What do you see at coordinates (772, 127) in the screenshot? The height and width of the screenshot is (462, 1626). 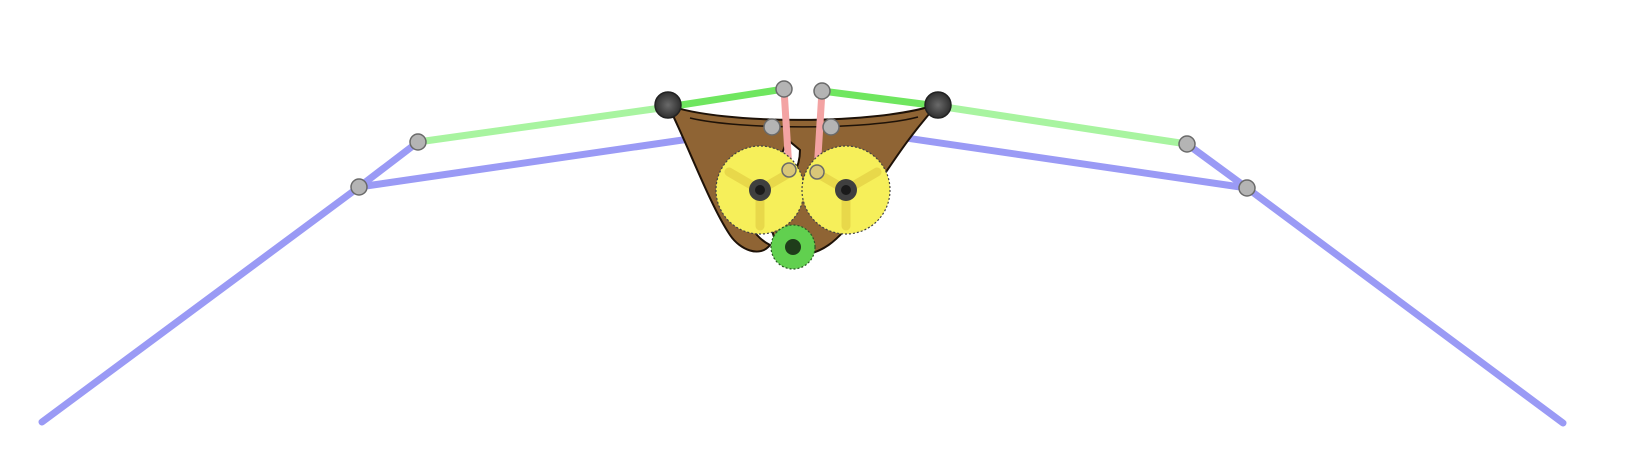 I see `joint-left-center` at bounding box center [772, 127].